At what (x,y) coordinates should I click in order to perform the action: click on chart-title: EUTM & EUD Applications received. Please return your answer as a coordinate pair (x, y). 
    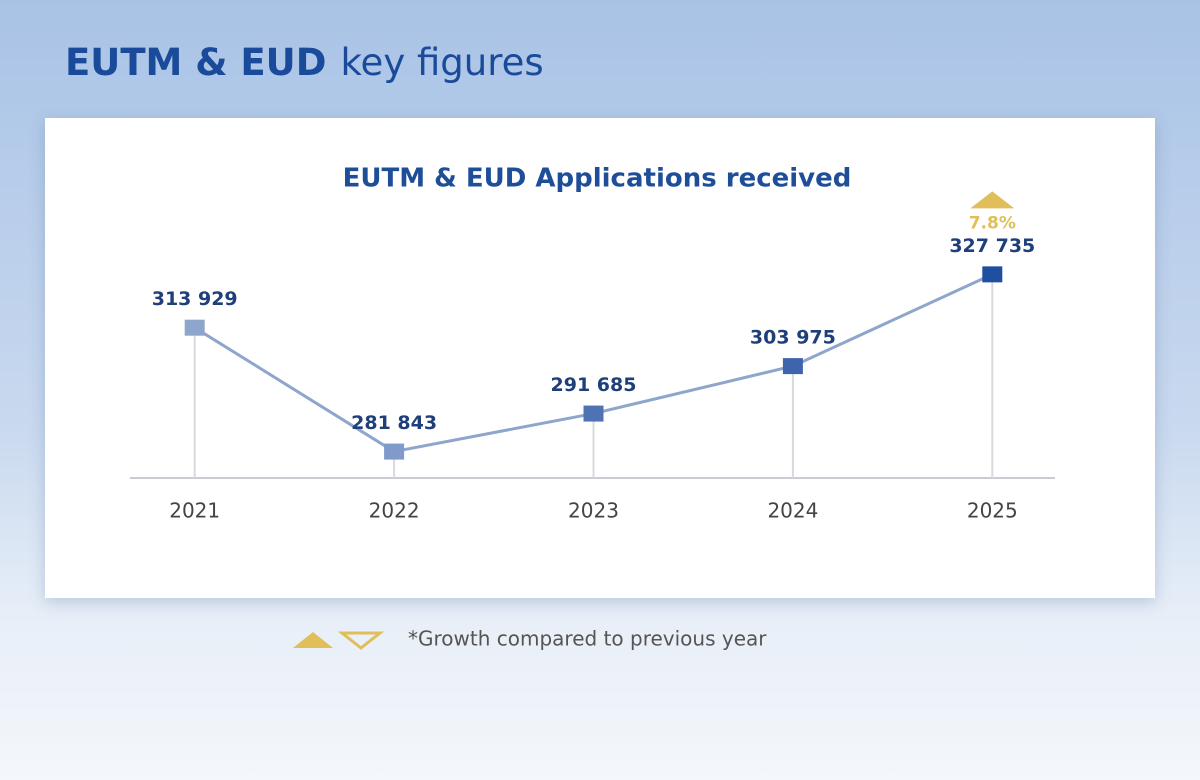
    Looking at the image, I should click on (597, 179).